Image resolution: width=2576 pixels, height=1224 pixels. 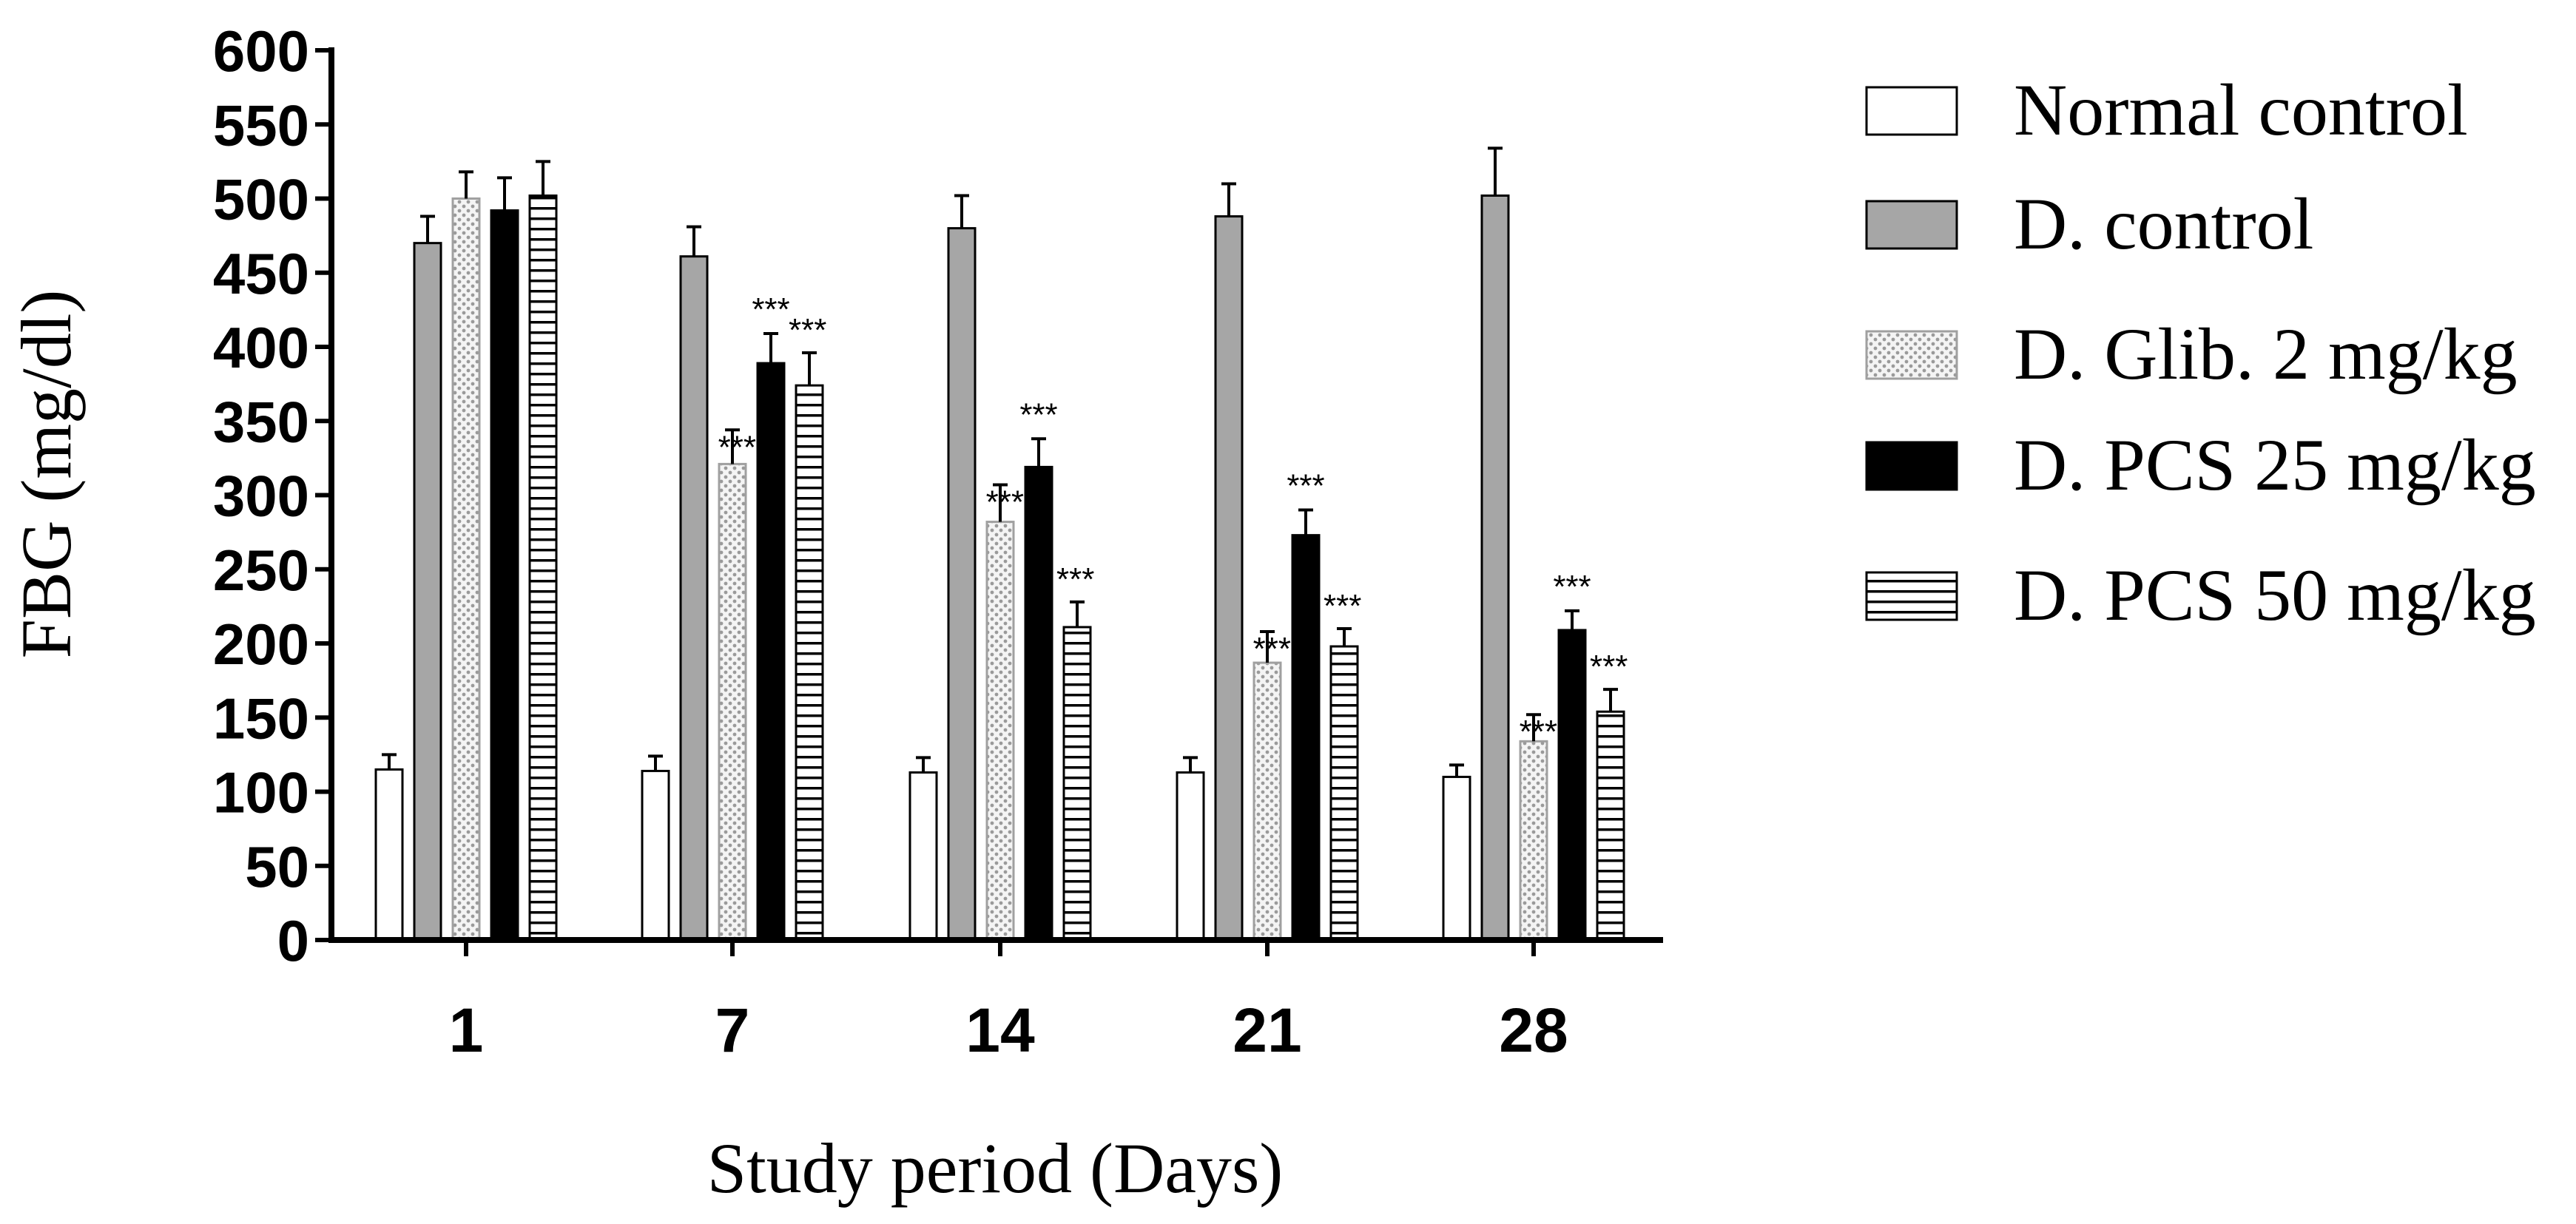 I want to click on y-tick-label: 100, so click(x=261, y=792).